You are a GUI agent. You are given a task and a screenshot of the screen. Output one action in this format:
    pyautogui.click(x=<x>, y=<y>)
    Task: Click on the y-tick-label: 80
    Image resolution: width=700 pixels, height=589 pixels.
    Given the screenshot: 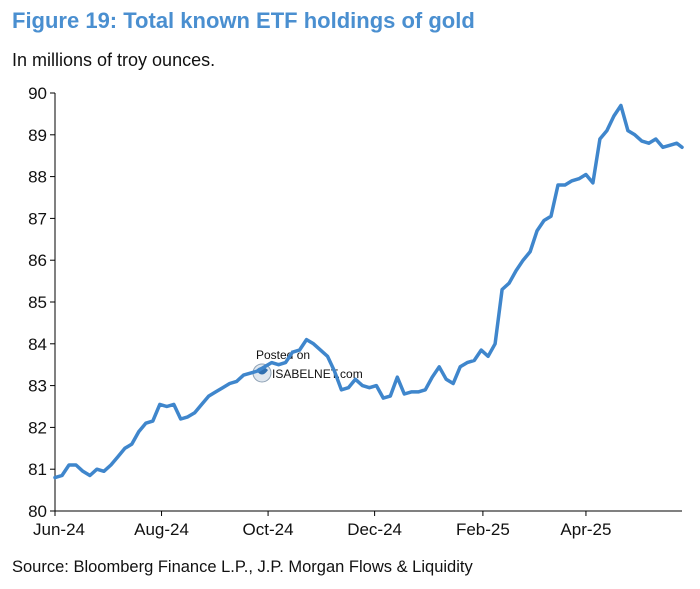 What is the action you would take?
    pyautogui.click(x=37, y=511)
    